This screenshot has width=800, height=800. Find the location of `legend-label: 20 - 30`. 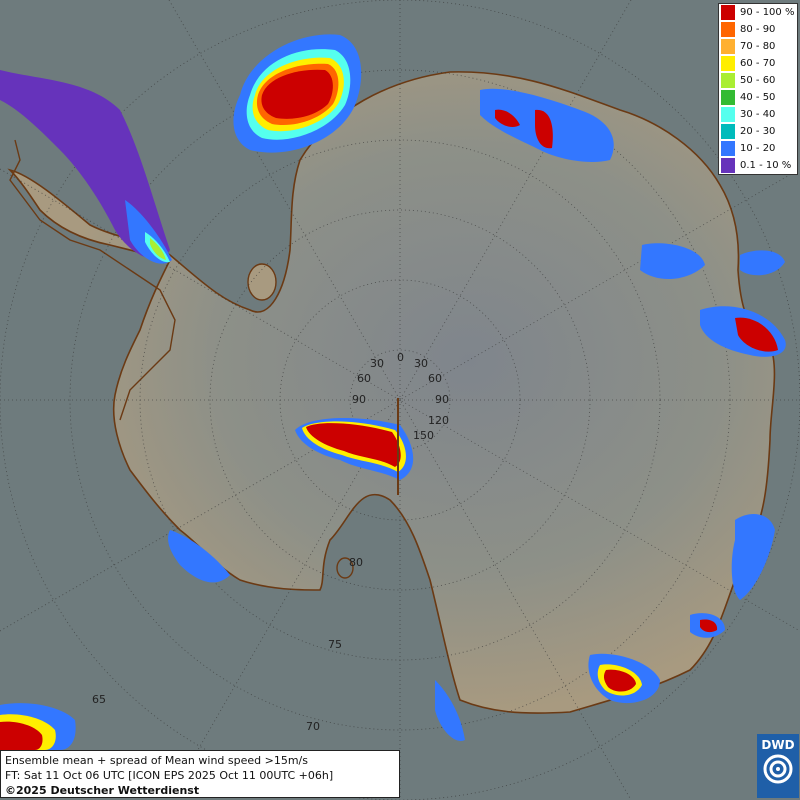

legend-label: 20 - 30 is located at coordinates (758, 131).